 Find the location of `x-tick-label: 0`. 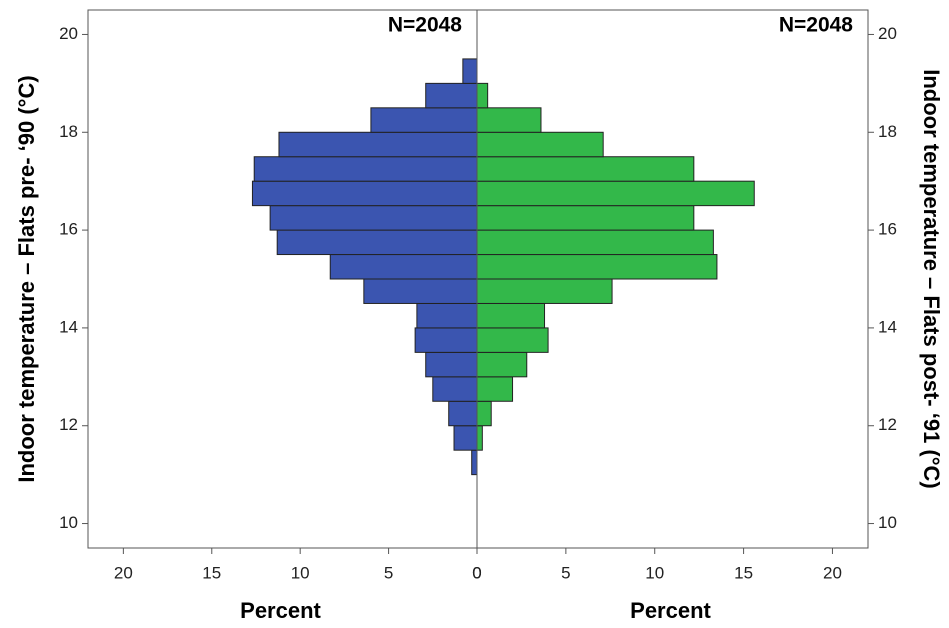

x-tick-label: 0 is located at coordinates (476, 572).